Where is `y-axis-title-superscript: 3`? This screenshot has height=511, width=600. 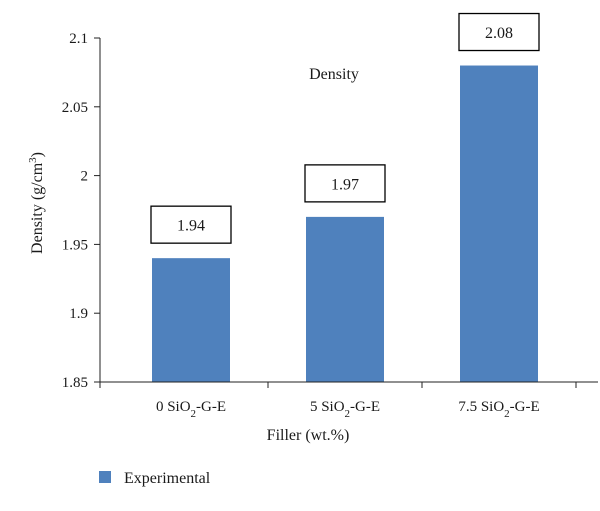 y-axis-title-superscript: 3 is located at coordinates (33, 160).